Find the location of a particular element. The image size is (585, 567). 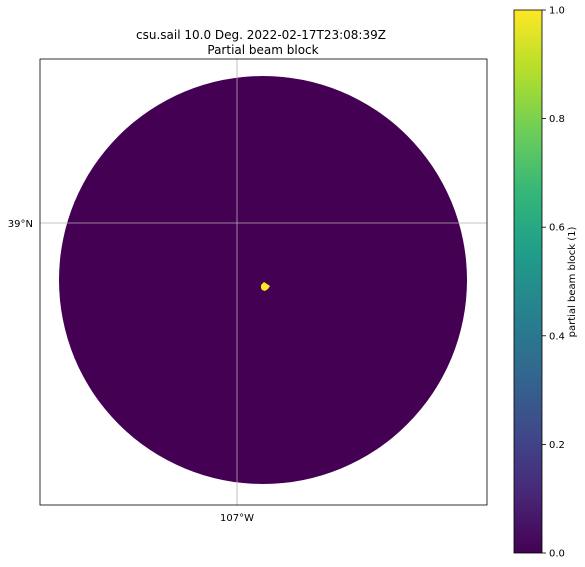

lat-label-39n: 39°N is located at coordinates (20, 224).